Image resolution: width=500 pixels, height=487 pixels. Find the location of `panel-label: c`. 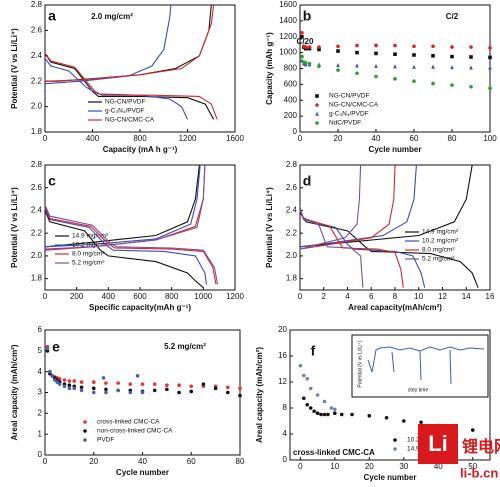

panel-label: c is located at coordinates (52, 181).